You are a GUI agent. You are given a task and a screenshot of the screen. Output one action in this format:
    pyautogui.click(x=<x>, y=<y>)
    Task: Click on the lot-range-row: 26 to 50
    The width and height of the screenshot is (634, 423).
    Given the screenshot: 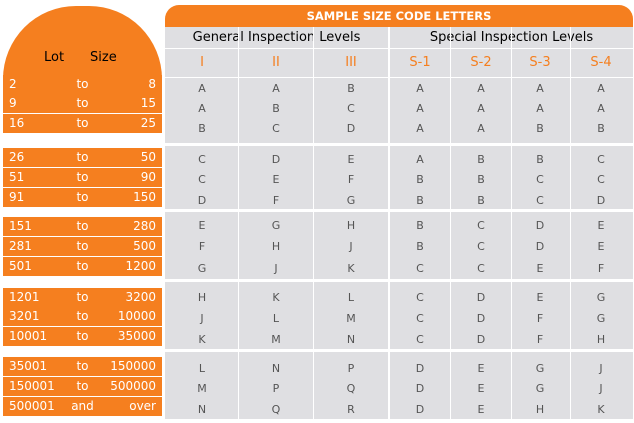 What is the action you would take?
    pyautogui.click(x=82, y=157)
    